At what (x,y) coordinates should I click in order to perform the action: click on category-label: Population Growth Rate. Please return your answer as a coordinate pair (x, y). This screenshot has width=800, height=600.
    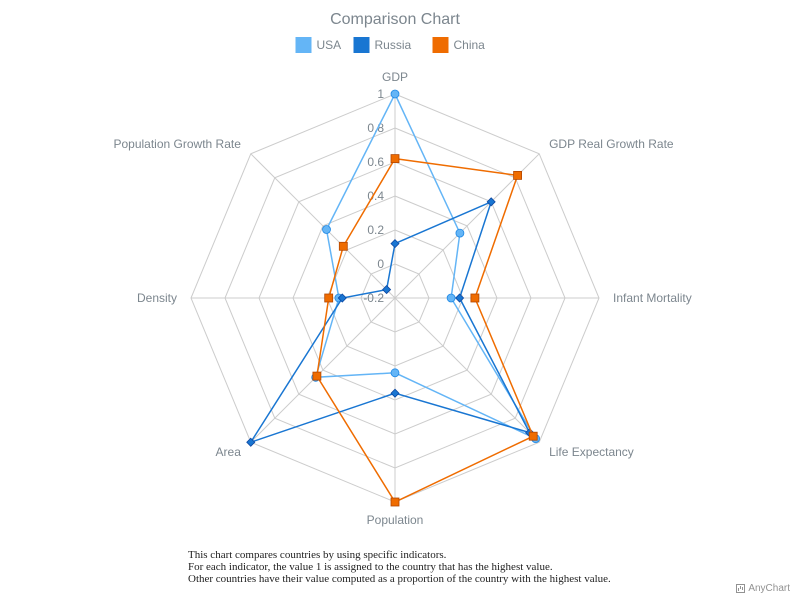
    Looking at the image, I should click on (177, 144).